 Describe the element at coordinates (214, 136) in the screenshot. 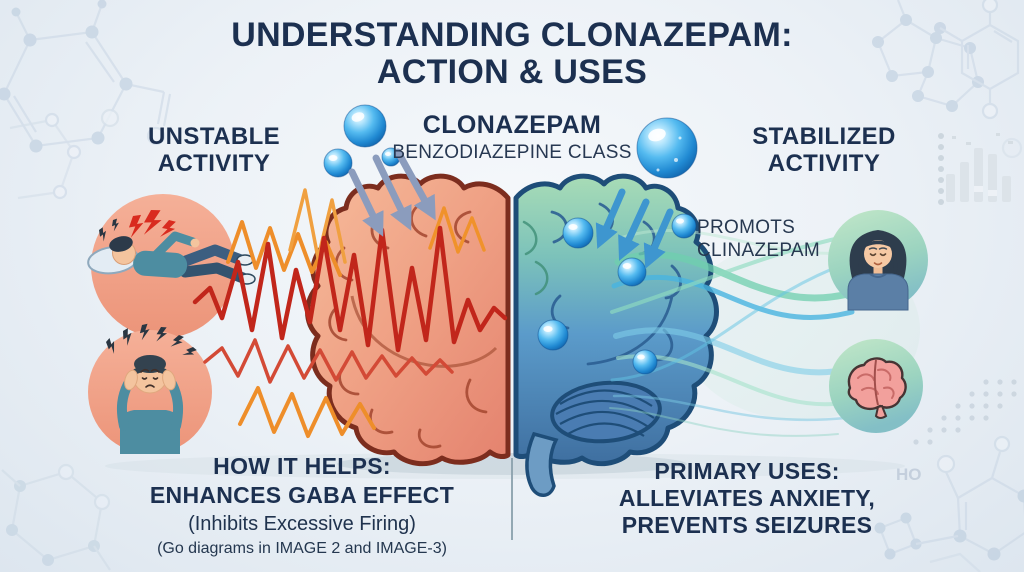

I see `unstable-line1: UNSTABLE` at that location.